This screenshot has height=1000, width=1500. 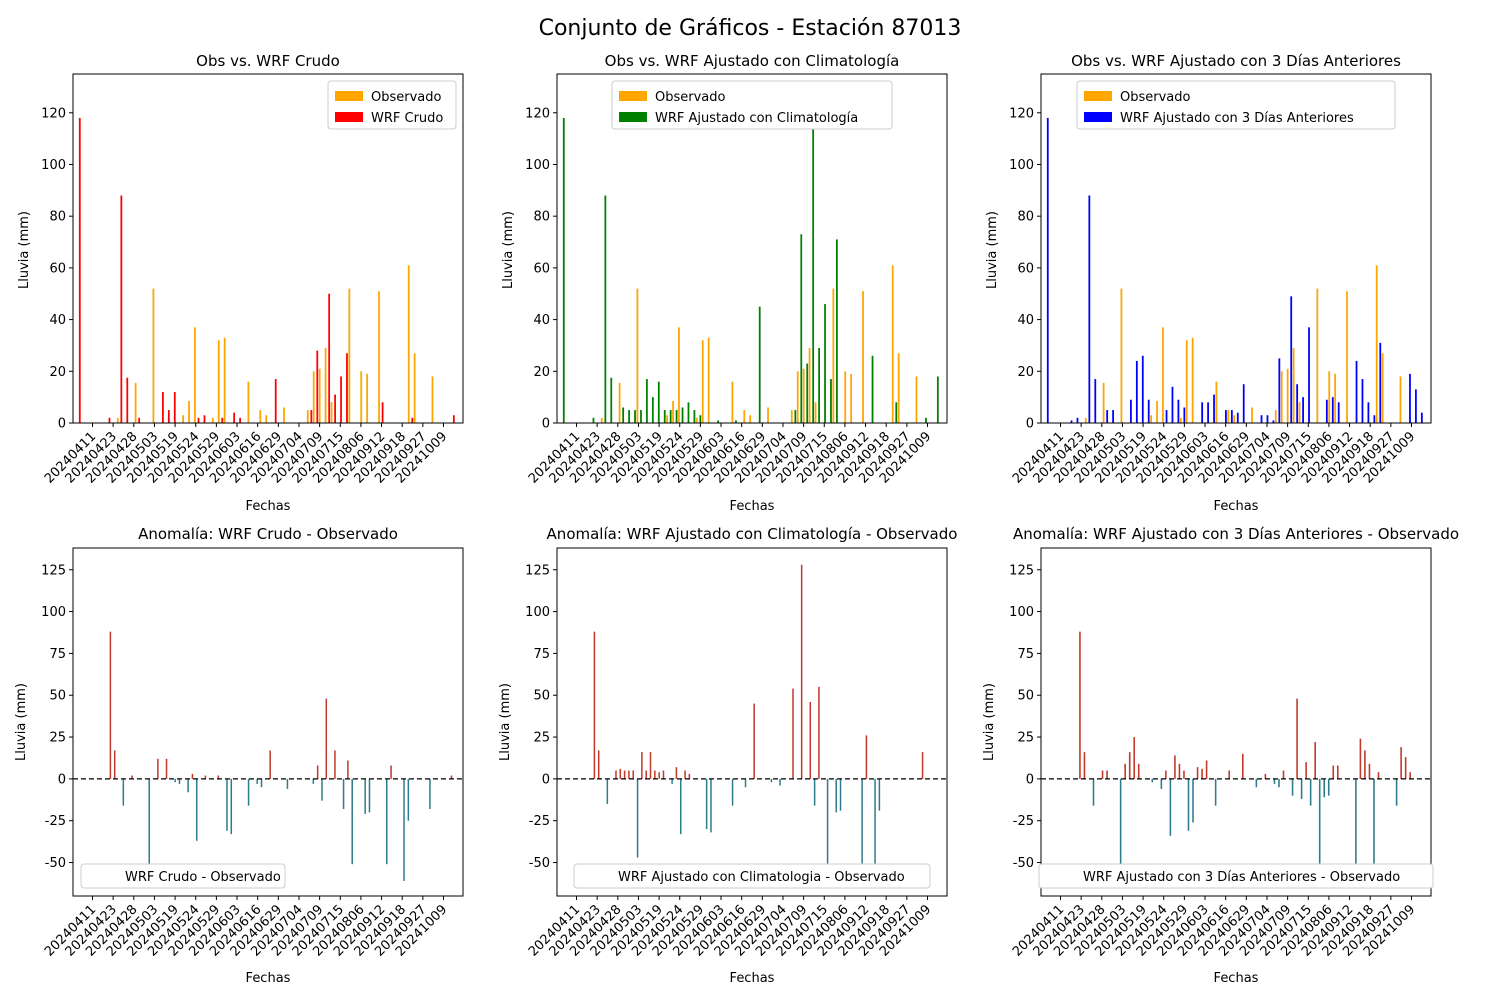 I want to click on figure-title: Conjunto de Gráficos - Estación 87013, so click(x=750, y=28).